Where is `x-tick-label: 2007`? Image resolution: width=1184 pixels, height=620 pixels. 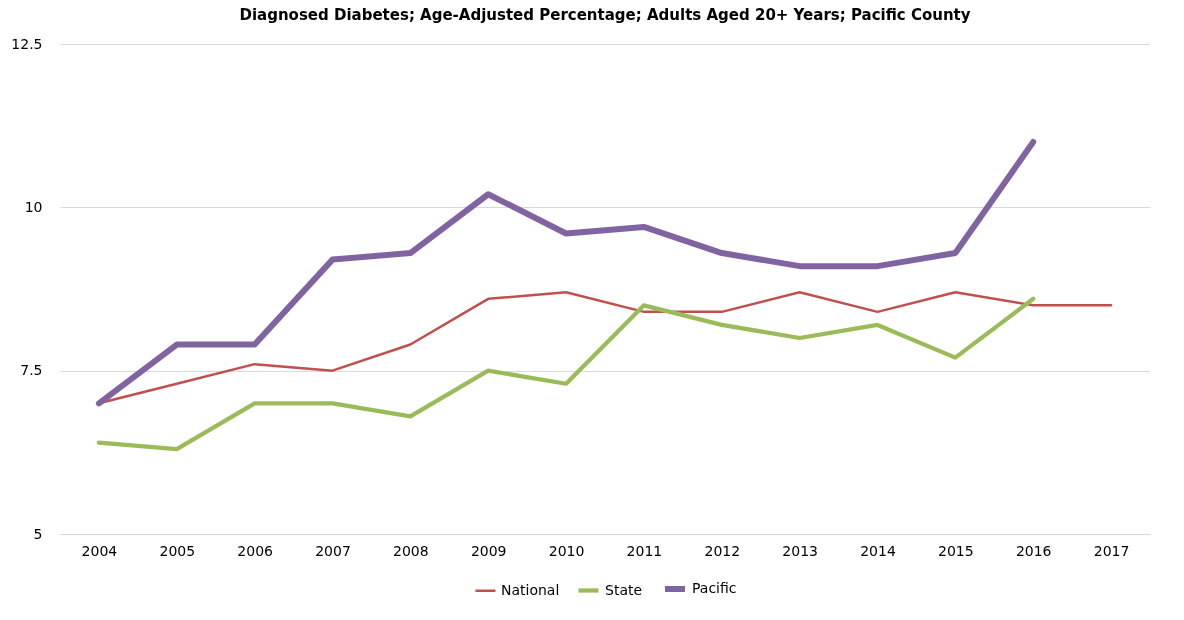 x-tick-label: 2007 is located at coordinates (333, 550).